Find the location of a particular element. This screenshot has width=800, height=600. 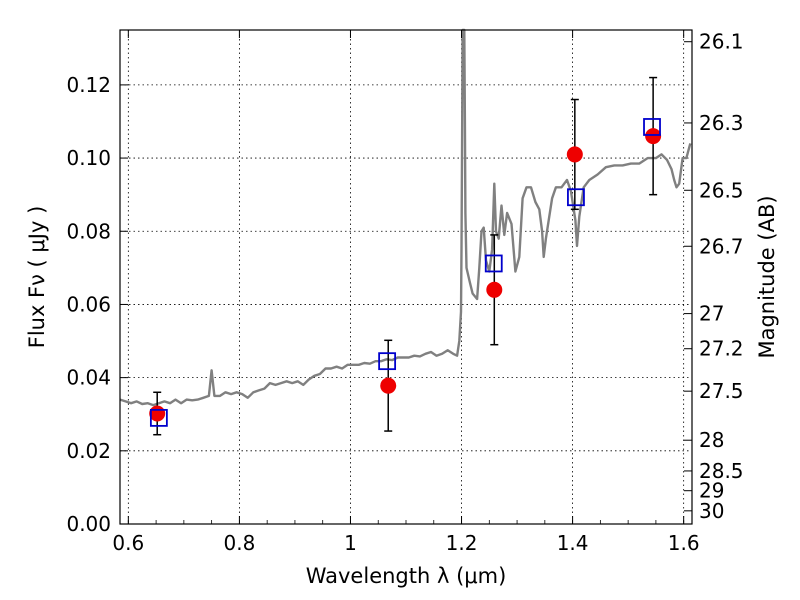

x-tick-label: 1.4 is located at coordinates (573, 543).